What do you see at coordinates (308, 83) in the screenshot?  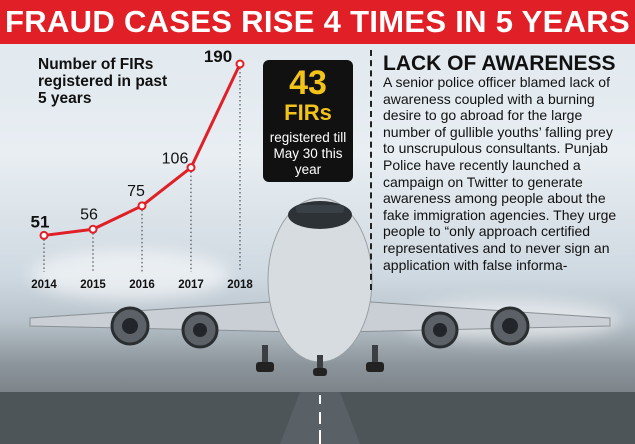 I see `badge-value: 43` at bounding box center [308, 83].